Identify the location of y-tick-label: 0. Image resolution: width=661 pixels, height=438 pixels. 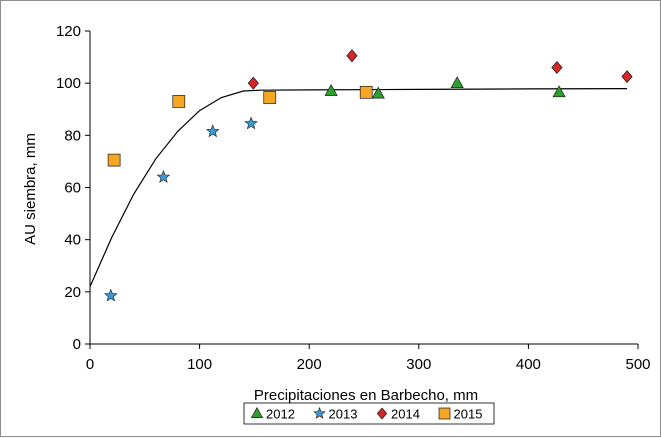
(77, 344).